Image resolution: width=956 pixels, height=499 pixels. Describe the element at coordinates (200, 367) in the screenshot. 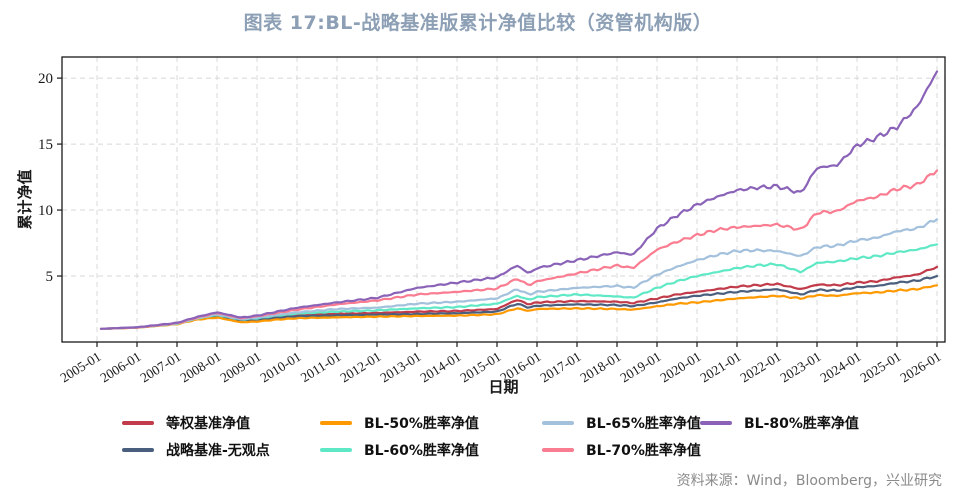

I see `svg-text: 2008-01` at that location.